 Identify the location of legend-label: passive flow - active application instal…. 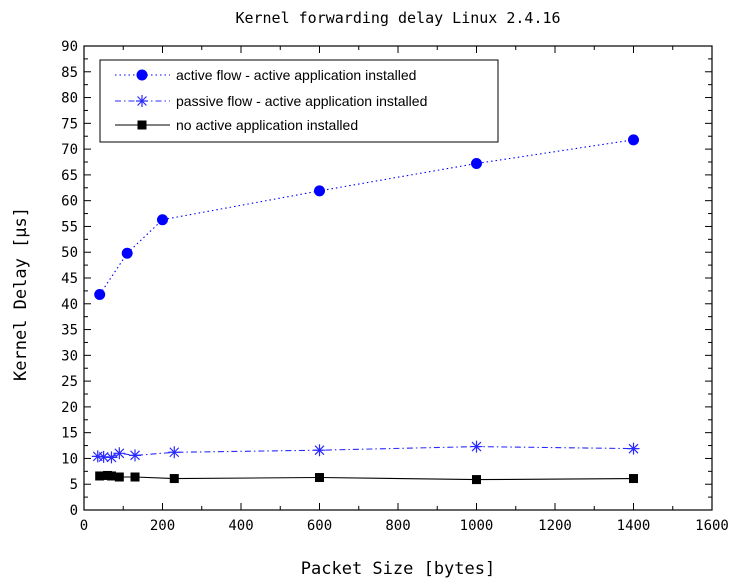
(301, 101).